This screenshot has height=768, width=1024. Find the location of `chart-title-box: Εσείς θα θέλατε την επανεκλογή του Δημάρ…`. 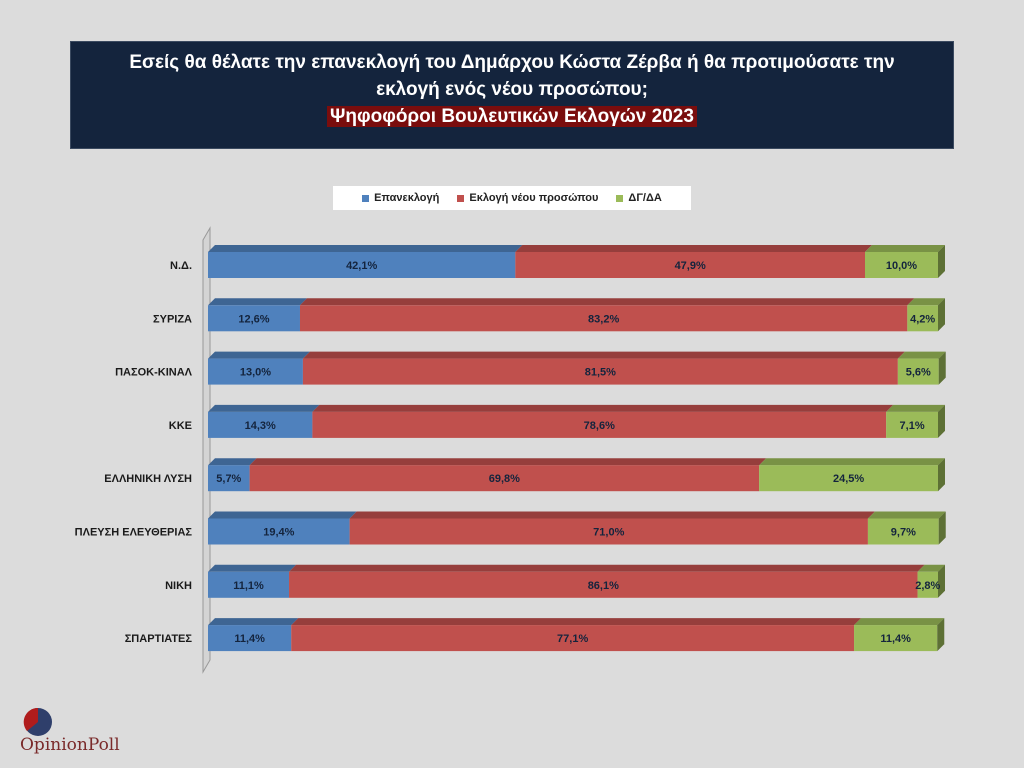

chart-title-box: Εσείς θα θέλατε την επανεκλογή του Δημάρ… is located at coordinates (512, 95).